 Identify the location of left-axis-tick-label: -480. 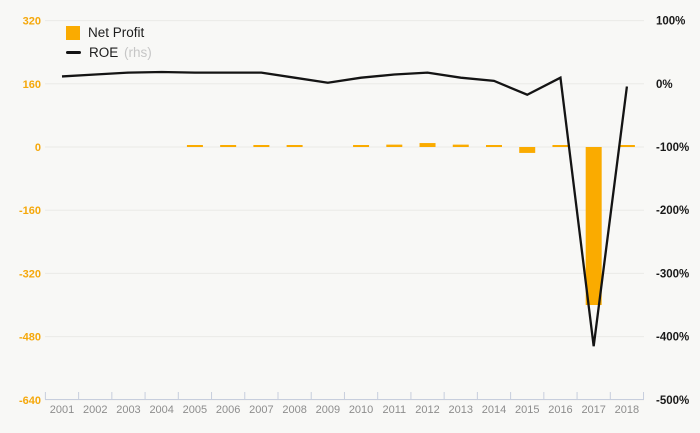
(30, 338).